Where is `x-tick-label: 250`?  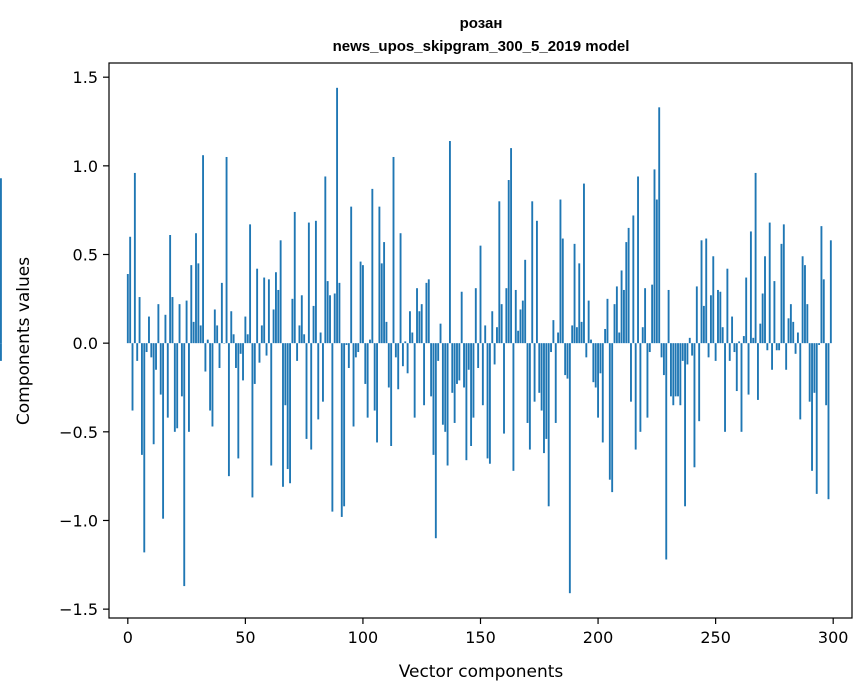
x-tick-label: 250 is located at coordinates (715, 637).